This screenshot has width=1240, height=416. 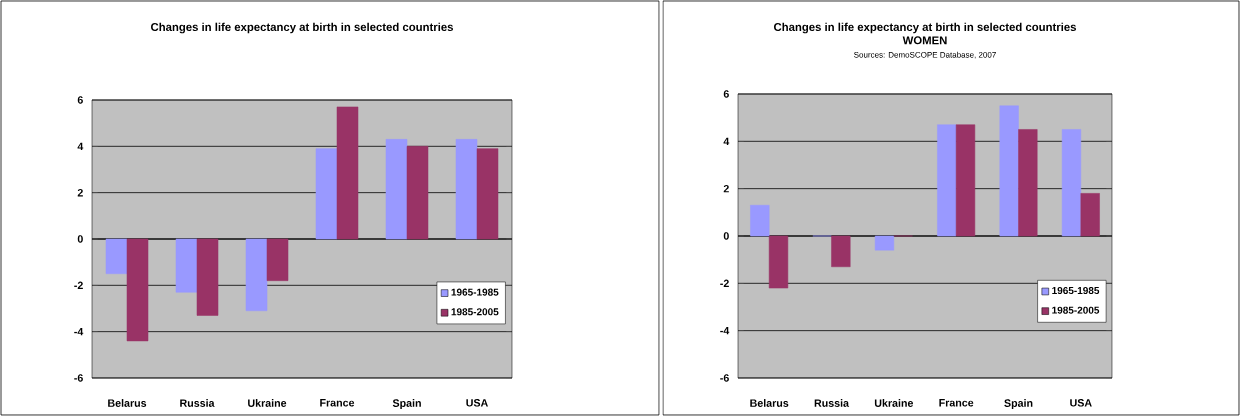 I want to click on chart-subtitle: WOMEN, so click(x=924, y=40).